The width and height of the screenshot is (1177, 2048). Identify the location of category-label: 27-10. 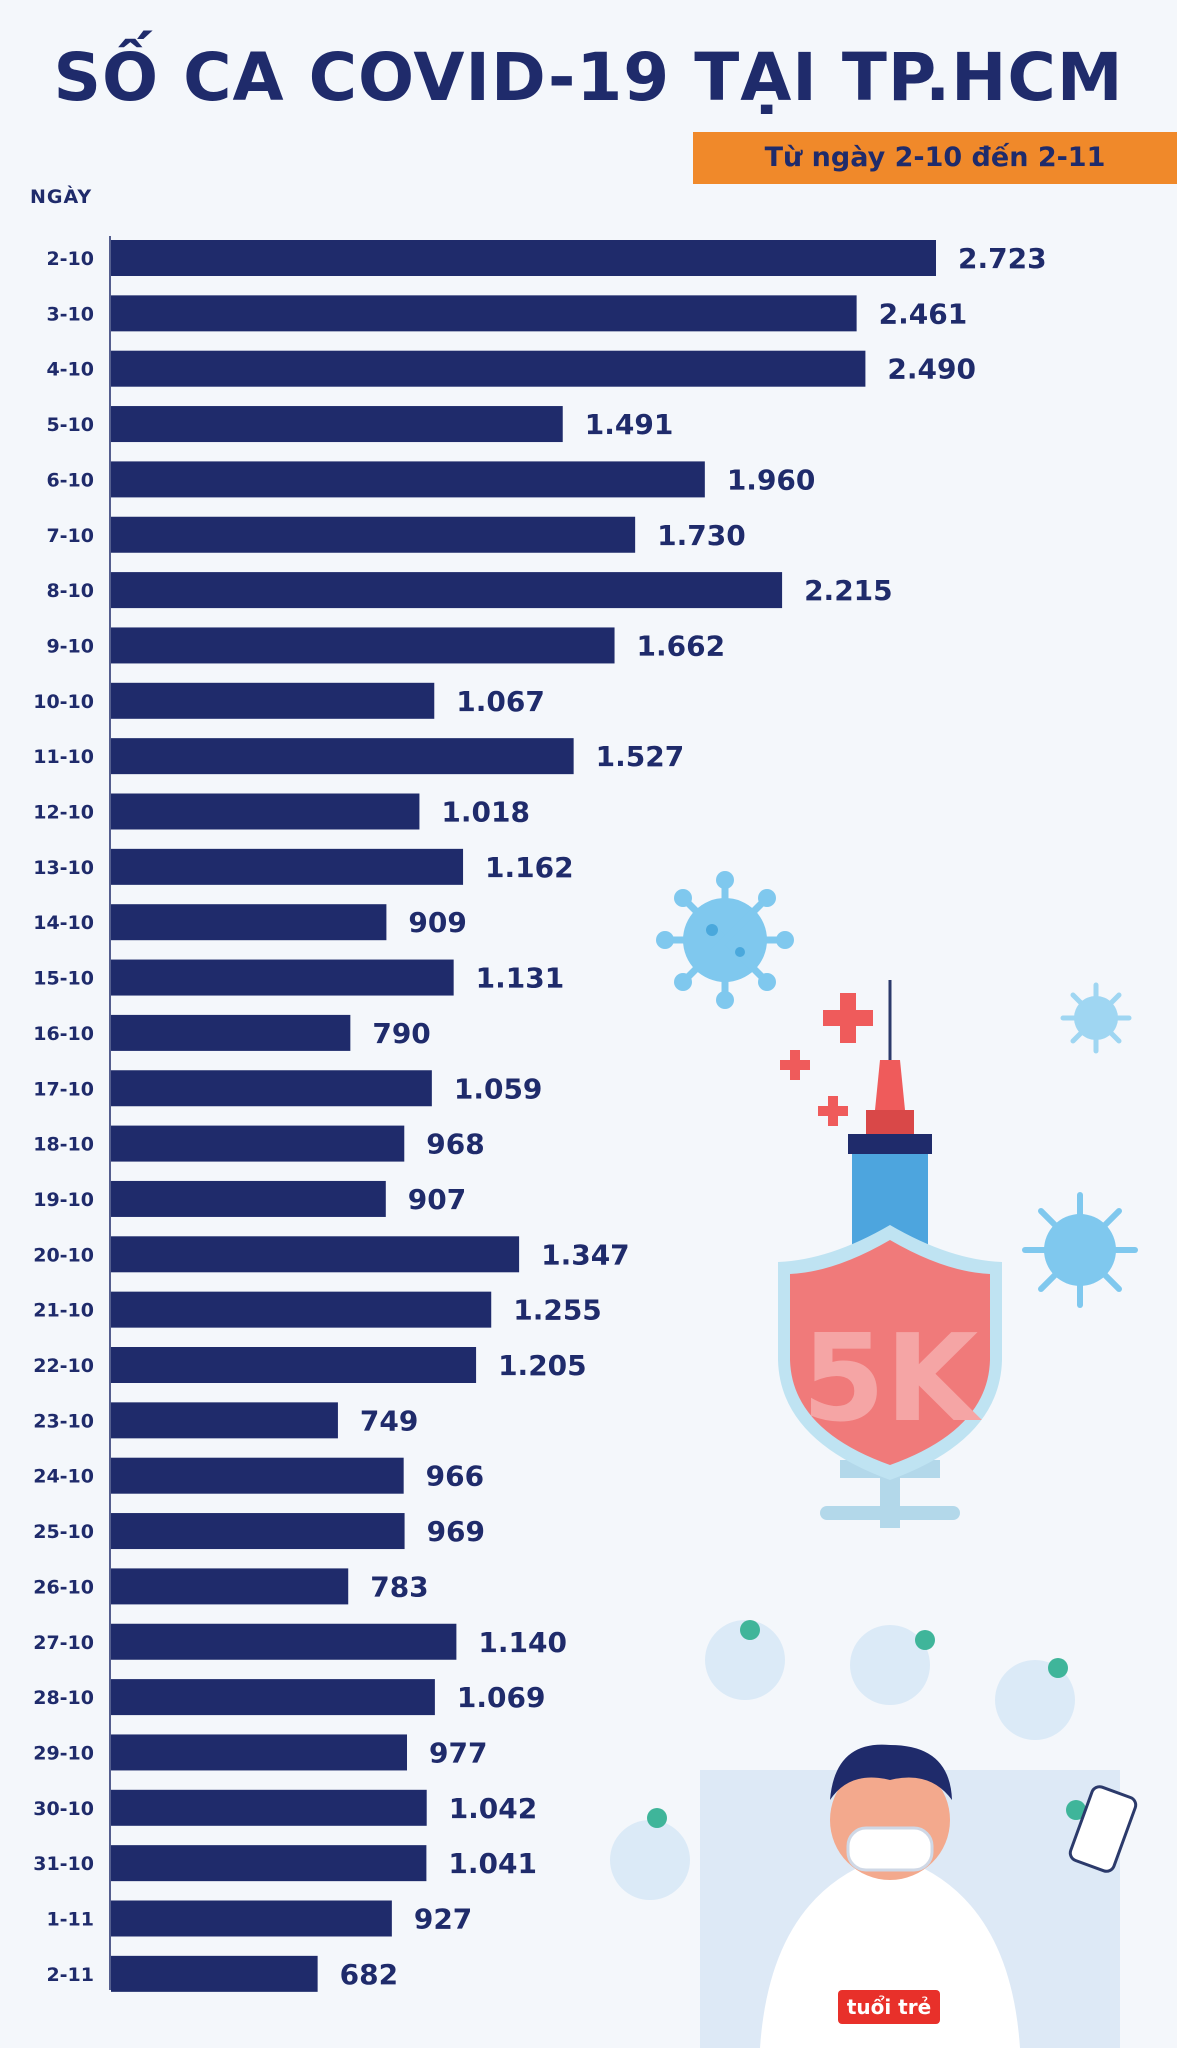
(63, 1643).